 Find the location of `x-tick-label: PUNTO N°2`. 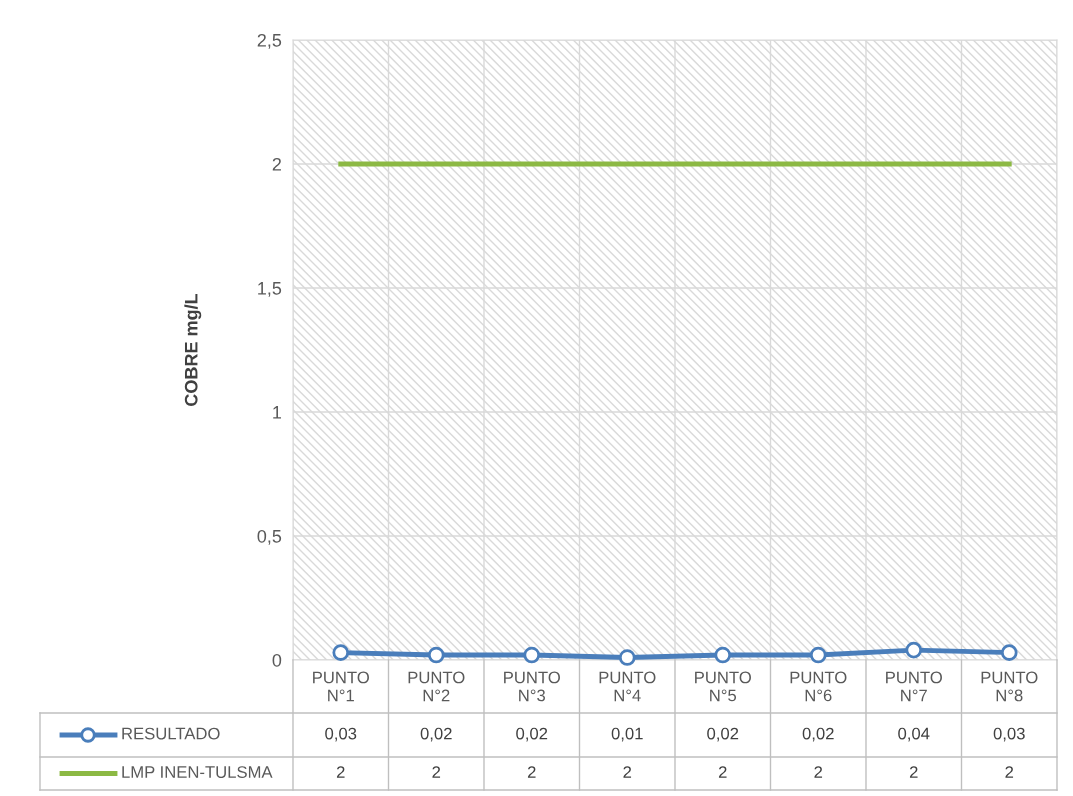

x-tick-label: PUNTO N°2 is located at coordinates (436, 686).